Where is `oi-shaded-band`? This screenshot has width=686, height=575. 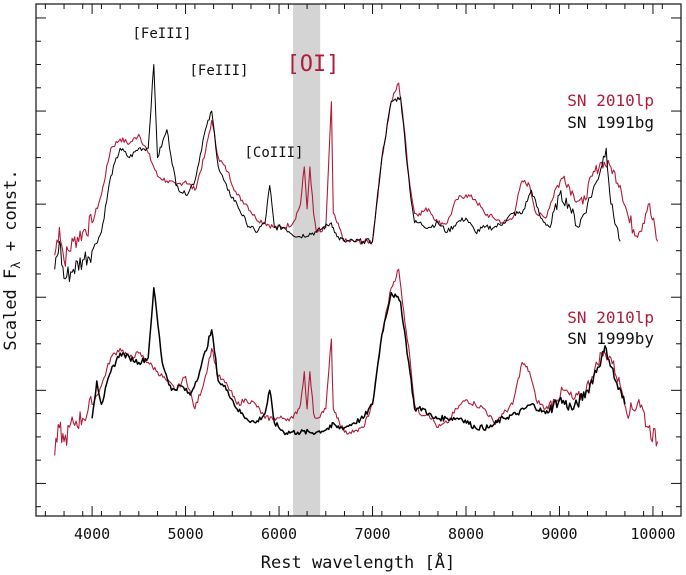 oi-shaded-band is located at coordinates (307, 260).